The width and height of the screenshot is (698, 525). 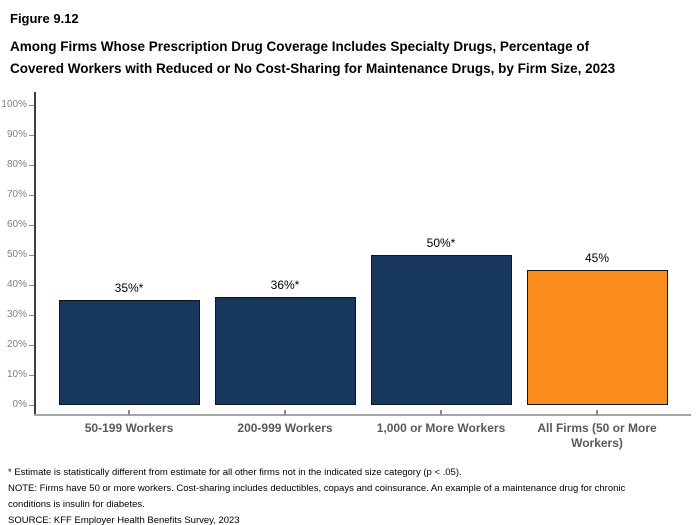 What do you see at coordinates (285, 285) in the screenshot?
I see `bar-value-label: 36%*` at bounding box center [285, 285].